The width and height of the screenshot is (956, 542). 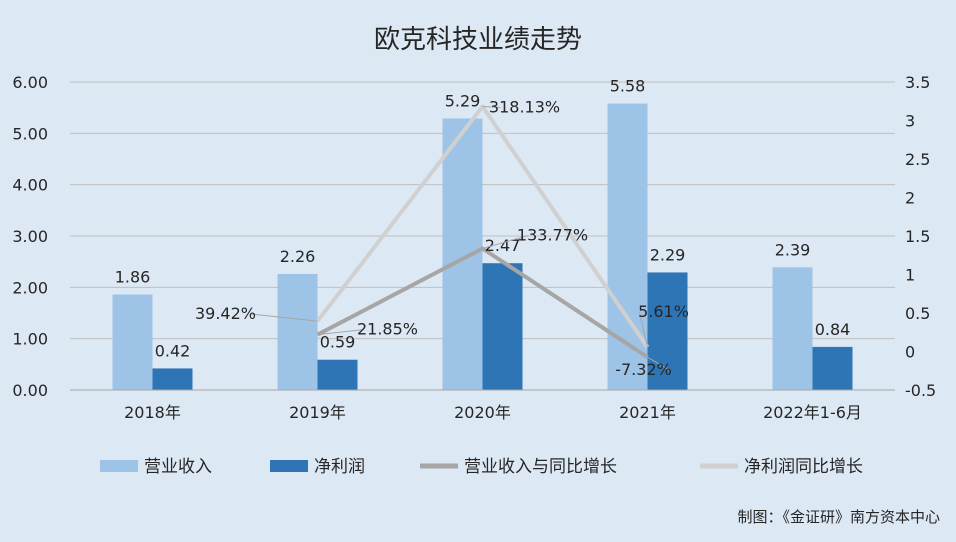 What do you see at coordinates (478, 40) in the screenshot?
I see `chart-title: 欧克科技业绩走势` at bounding box center [478, 40].